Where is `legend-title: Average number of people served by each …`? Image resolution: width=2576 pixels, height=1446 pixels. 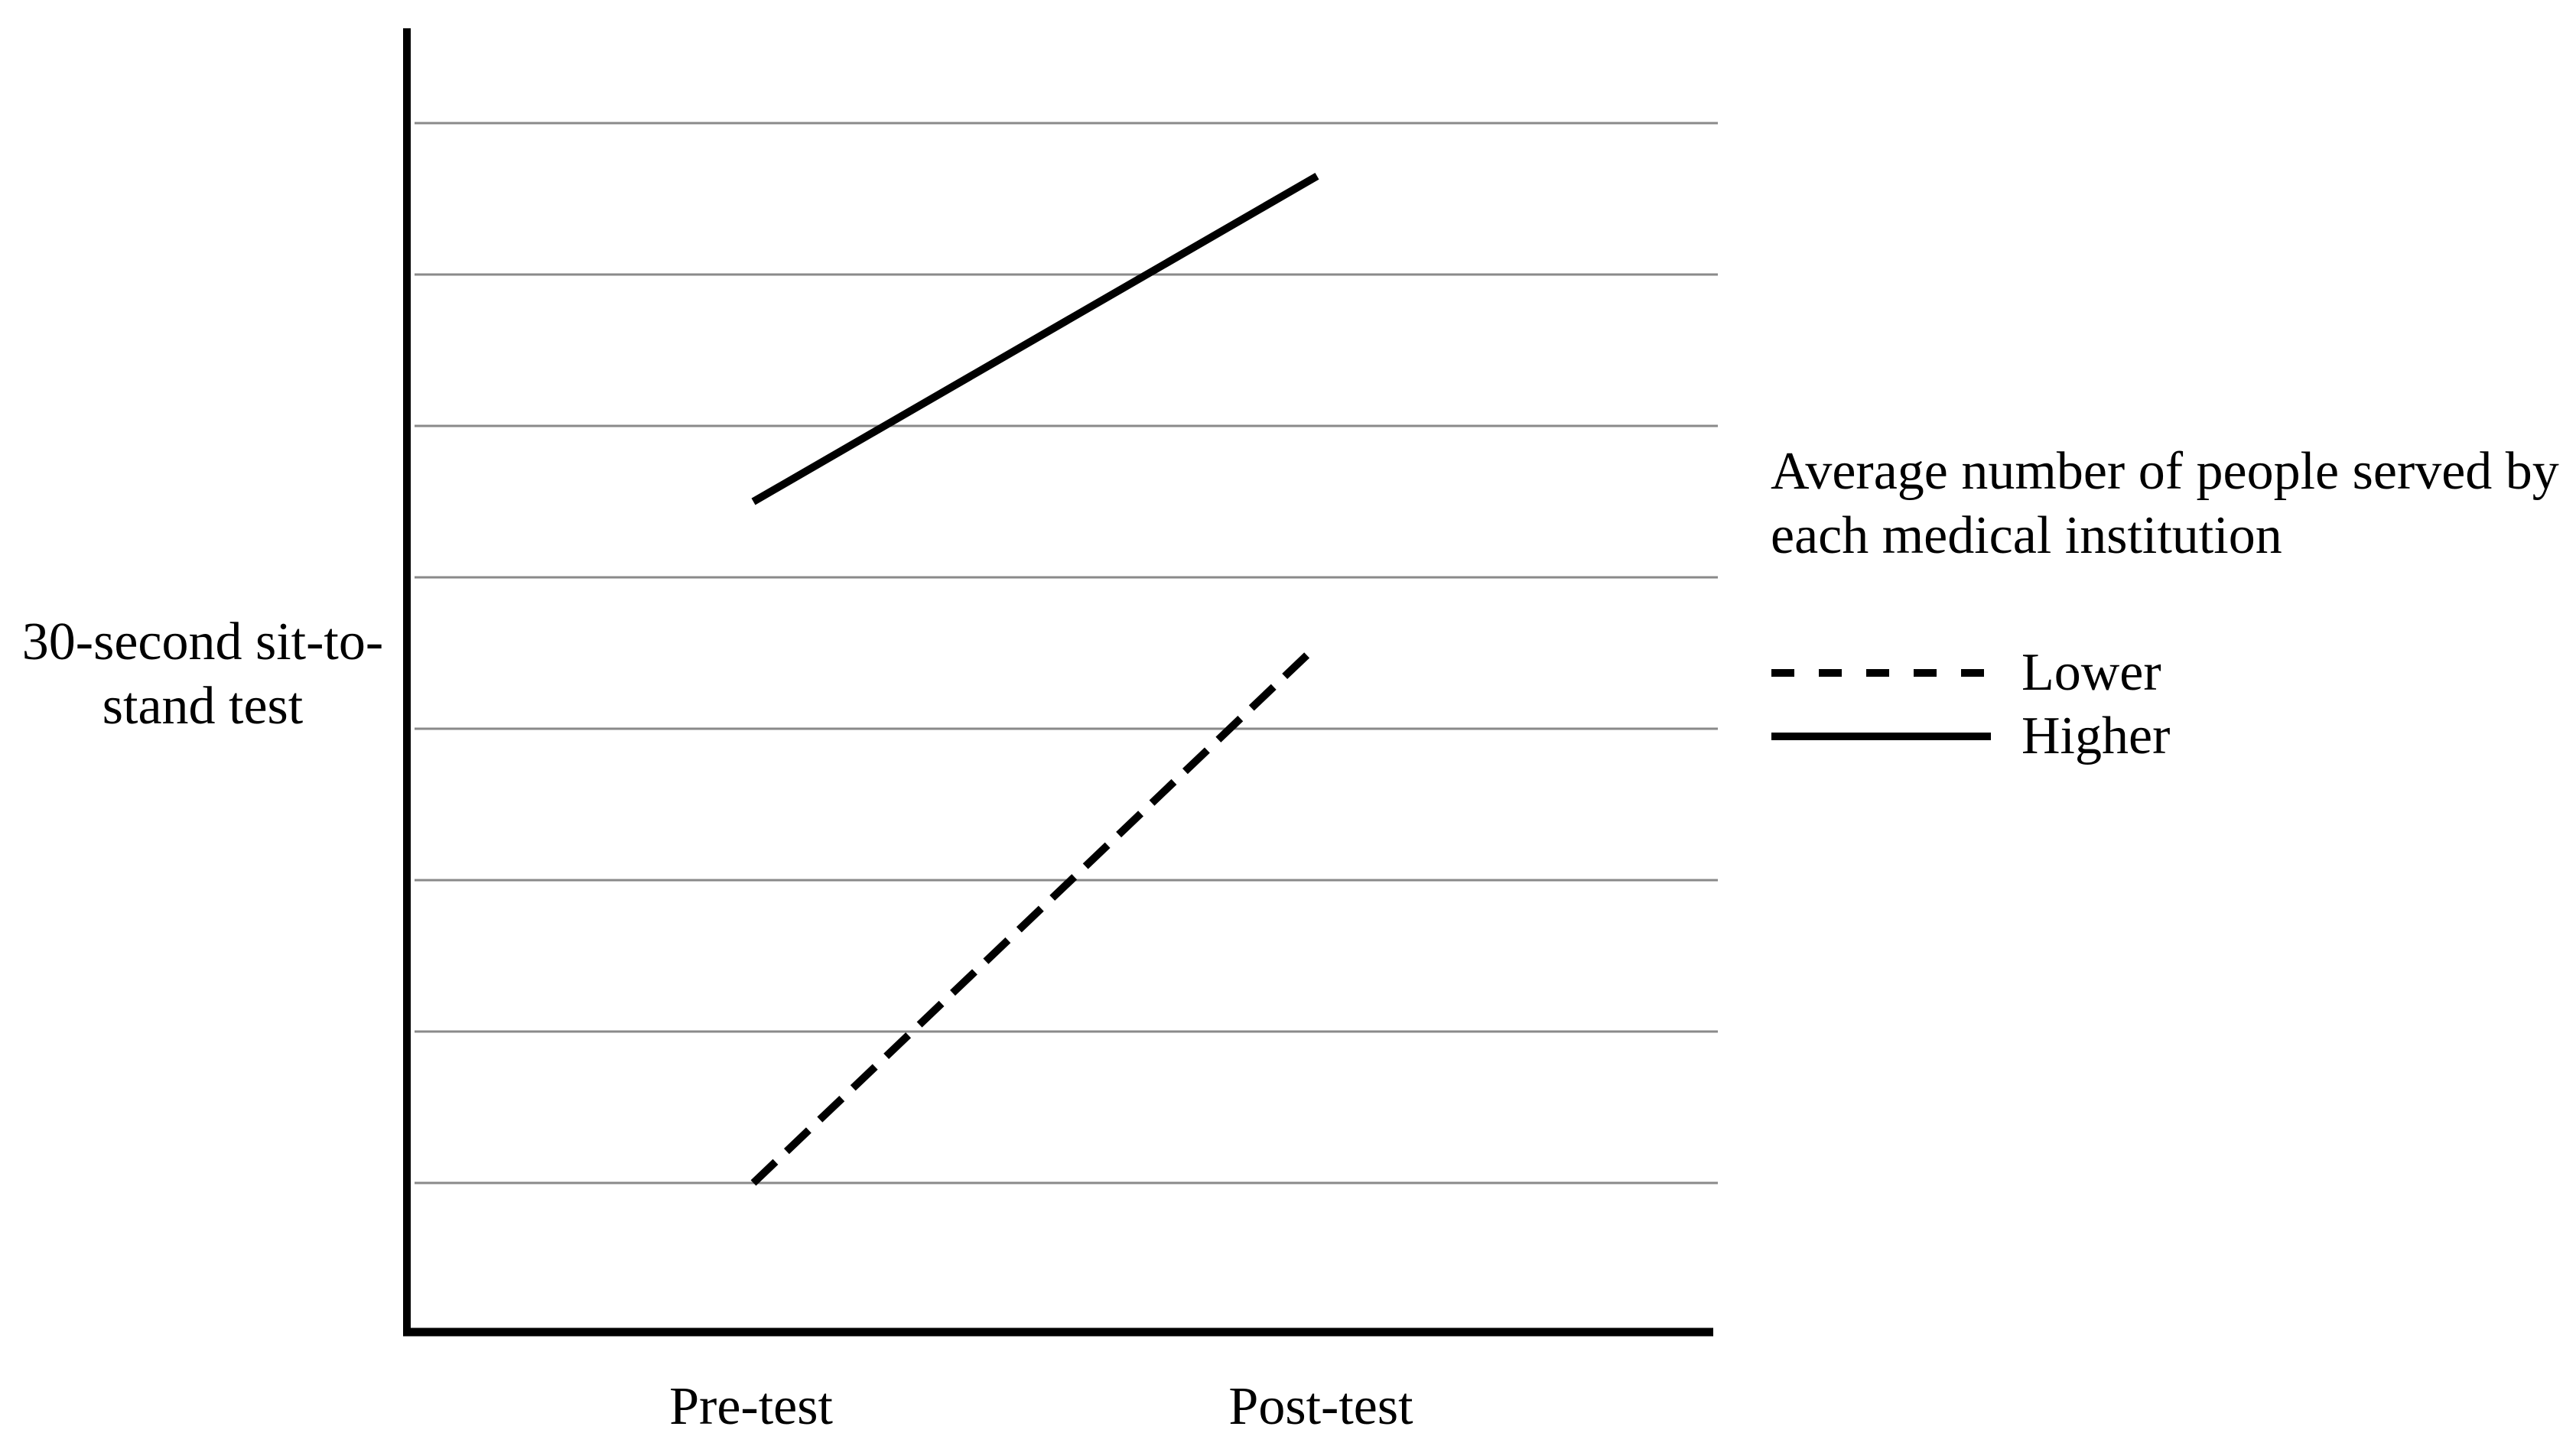 legend-title: Average number of people served by each … is located at coordinates (2165, 504).